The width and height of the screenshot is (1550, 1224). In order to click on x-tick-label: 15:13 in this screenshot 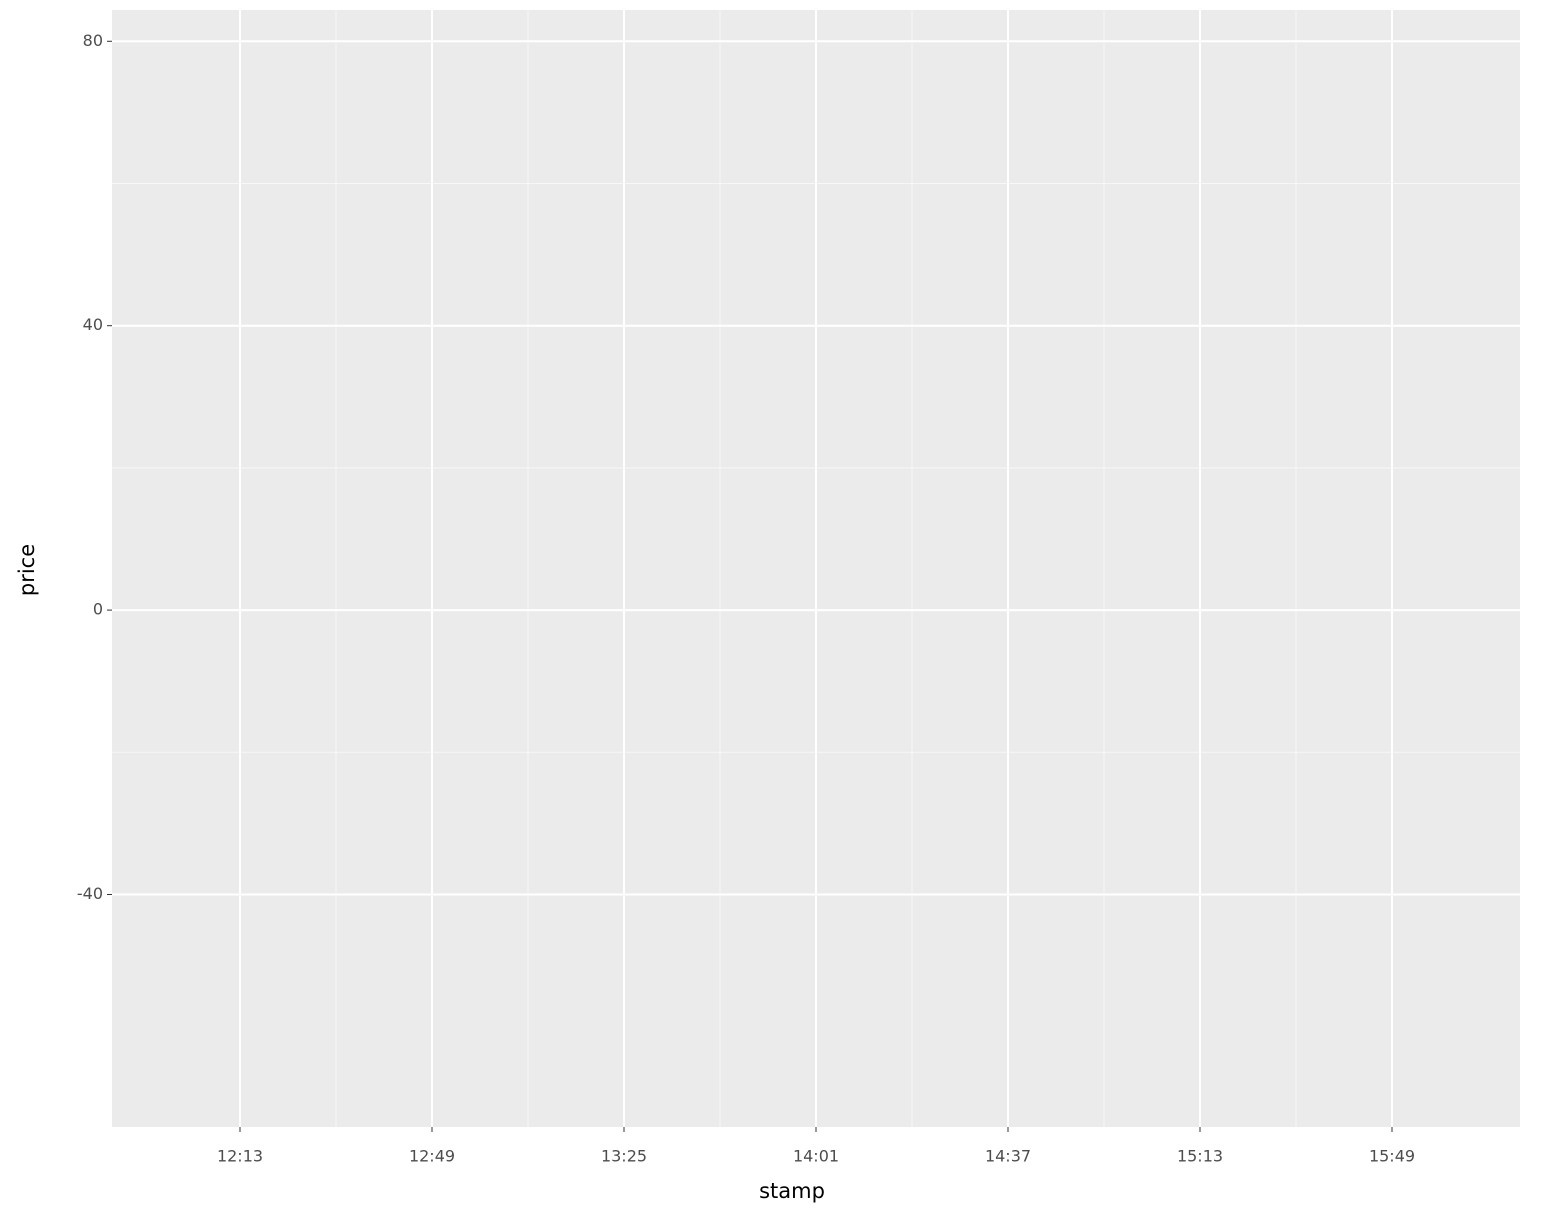, I will do `click(1200, 1156)`.